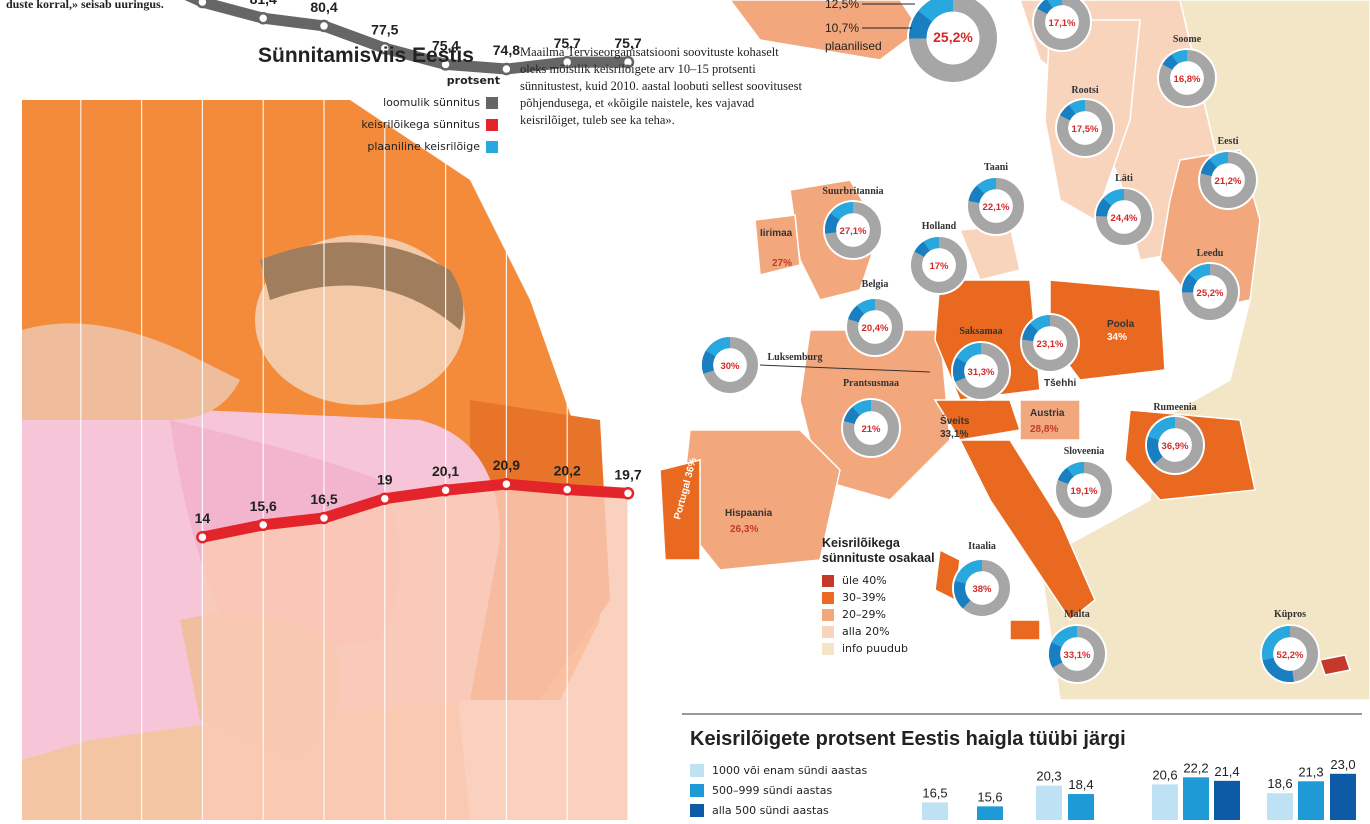 Image resolution: width=1370 pixels, height=824 pixels. I want to click on legend-caesarean: keisrilõikega sünnitus, so click(399, 124).